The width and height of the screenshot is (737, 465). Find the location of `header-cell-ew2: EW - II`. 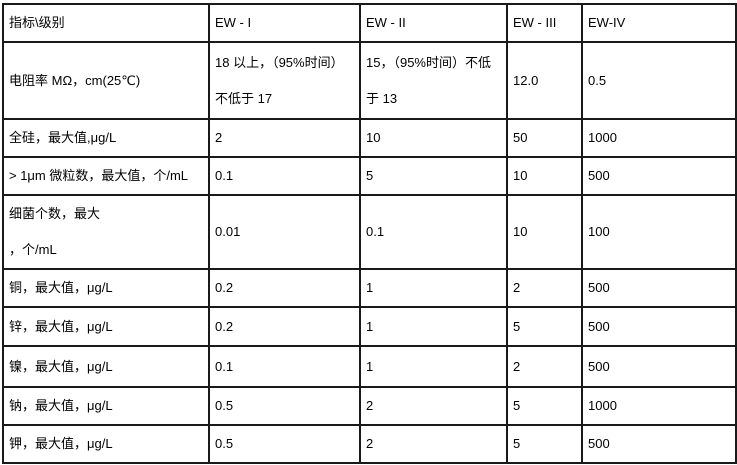

header-cell-ew2: EW - II is located at coordinates (433, 23).